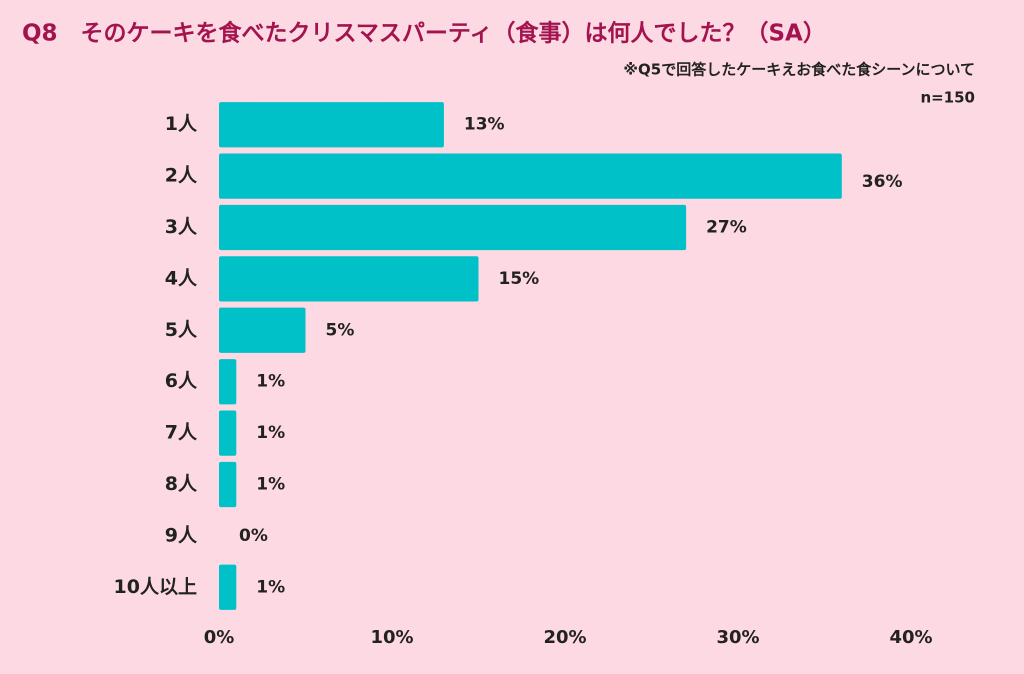  I want to click on x-tick-label: 10%, so click(391, 637).